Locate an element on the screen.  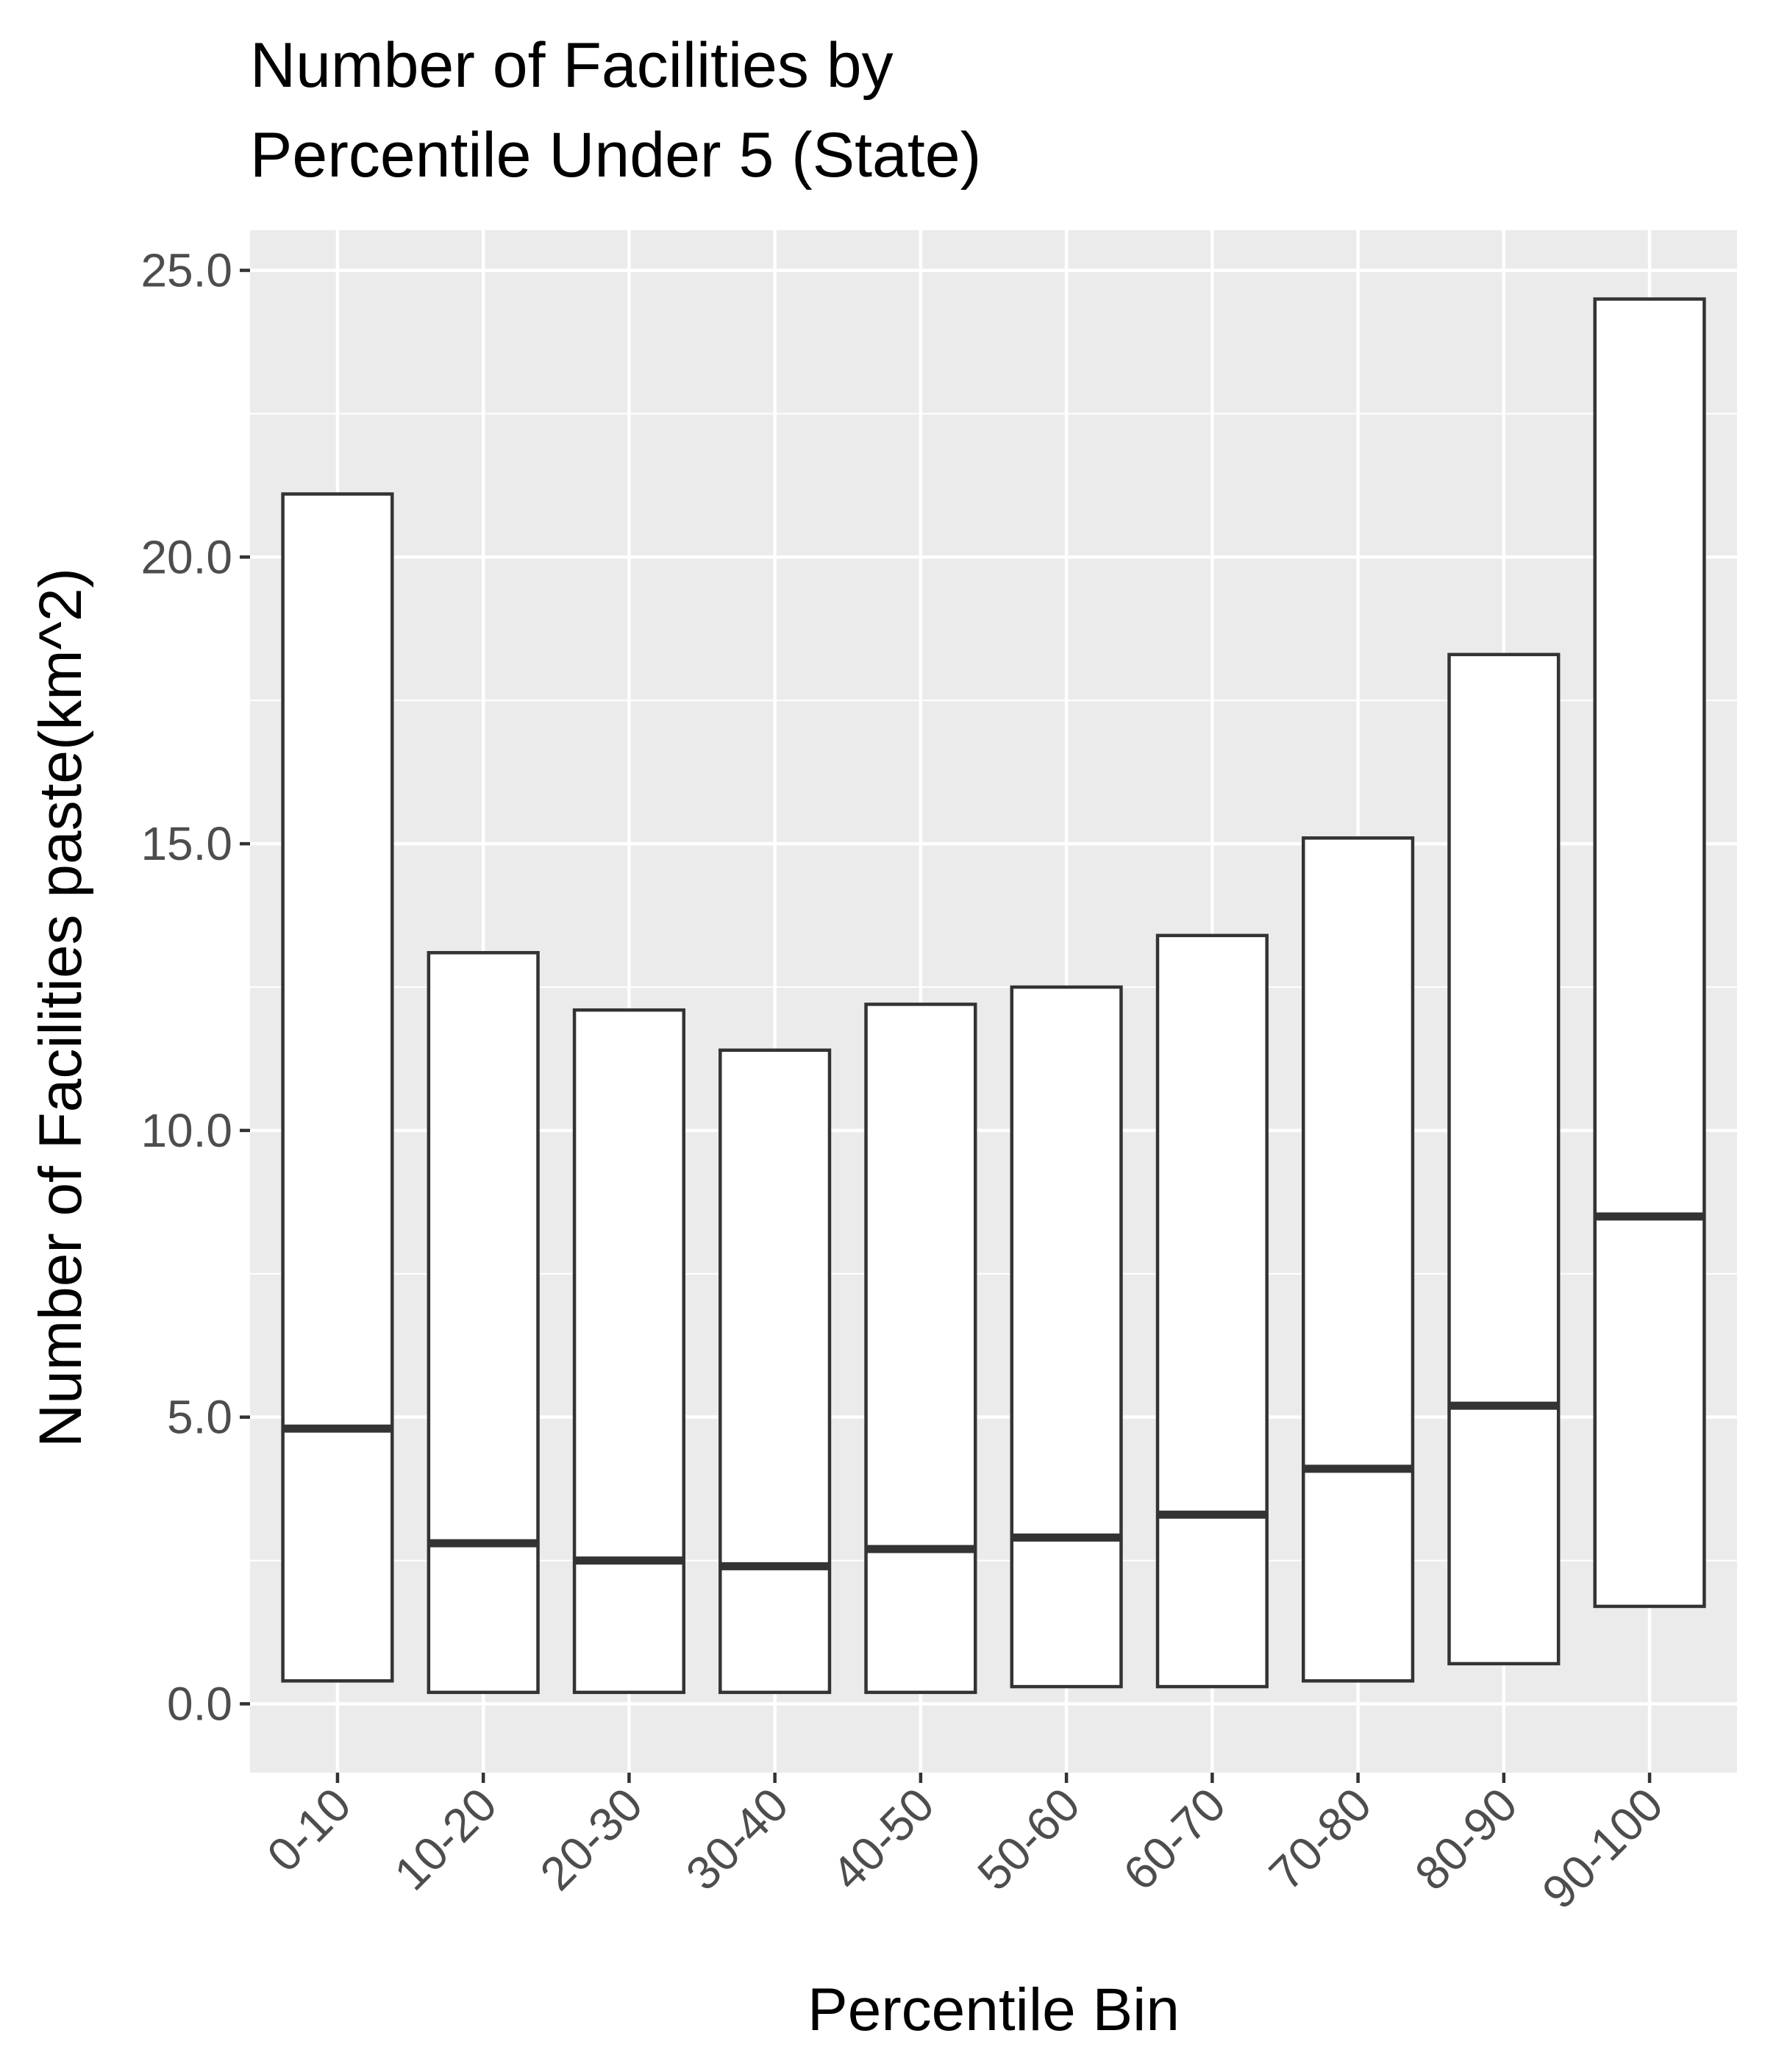
chart-title-line-1: Number of Facilities by is located at coordinates (572, 65).